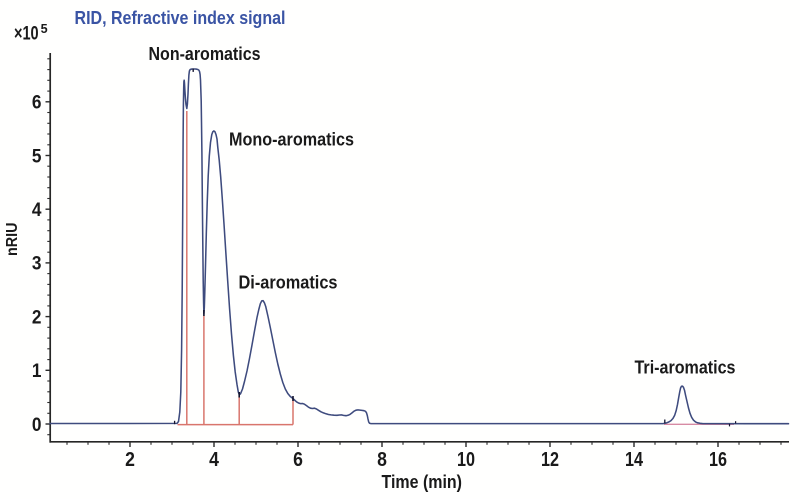 This screenshot has width=800, height=504. What do you see at coordinates (466, 460) in the screenshot?
I see `svg-text: 10` at bounding box center [466, 460].